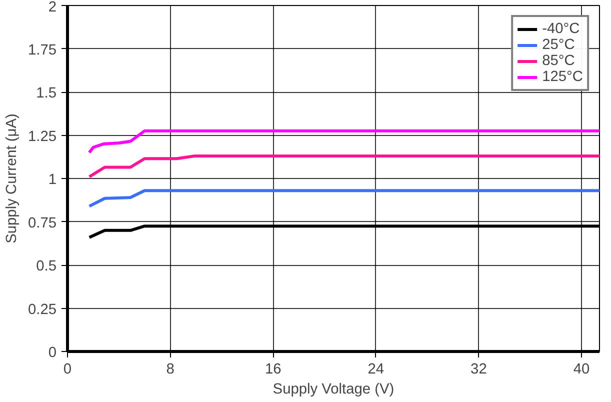 This screenshot has width=611, height=402. I want to click on y-tick-label: 1.5, so click(46, 94).